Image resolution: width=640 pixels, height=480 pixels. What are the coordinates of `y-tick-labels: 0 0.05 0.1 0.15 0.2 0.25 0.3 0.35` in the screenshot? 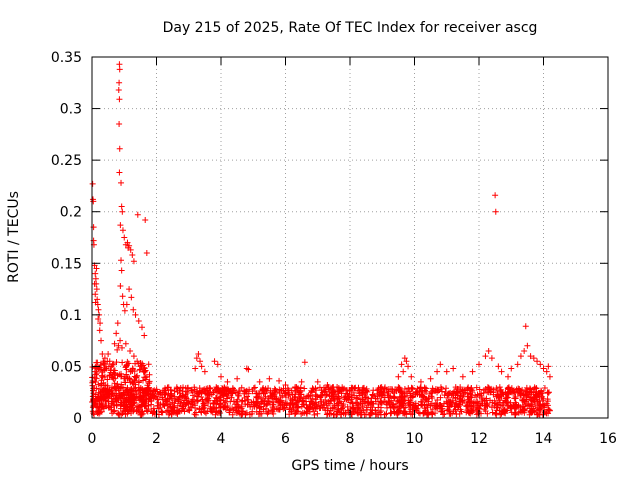 It's located at (66, 238).